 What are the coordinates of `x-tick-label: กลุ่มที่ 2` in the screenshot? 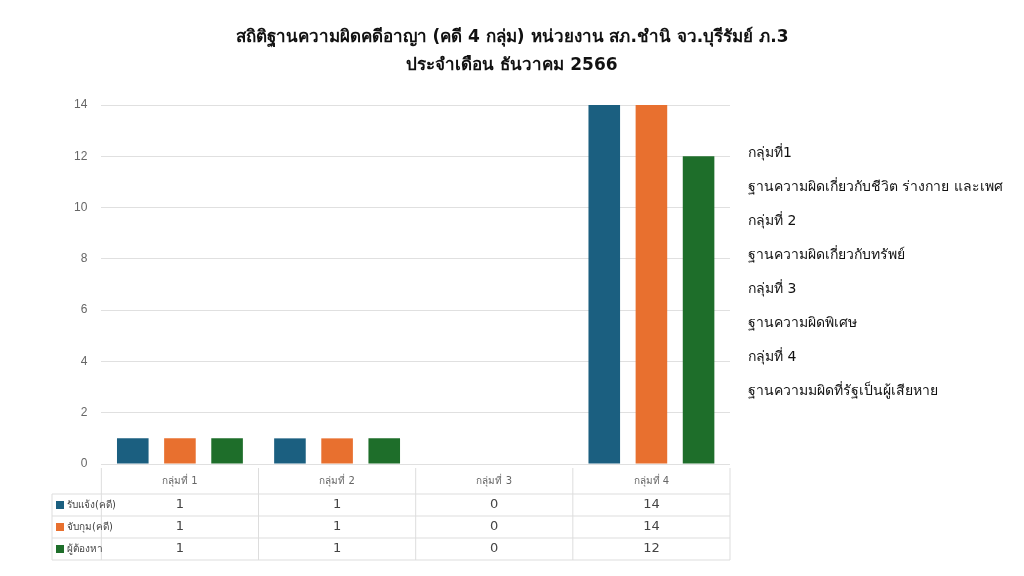 It's located at (337, 479).